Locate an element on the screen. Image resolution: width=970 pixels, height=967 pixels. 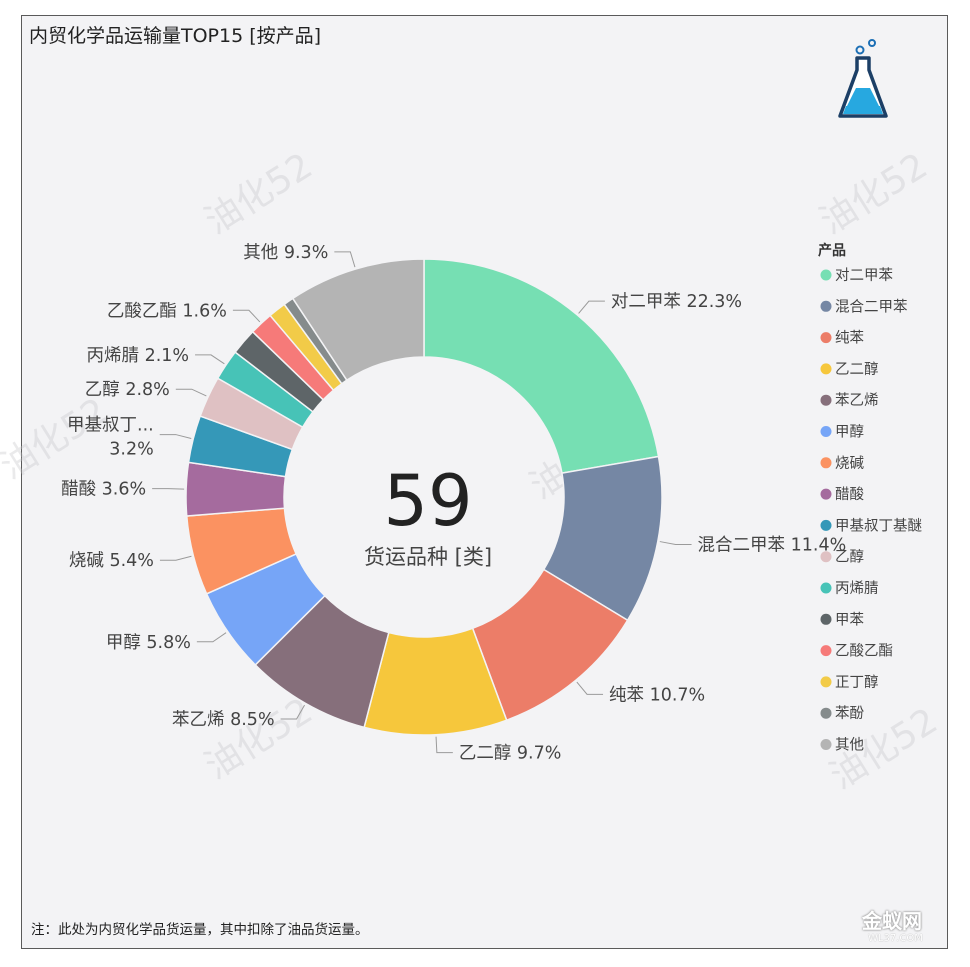
legend-item: 纯苯 is located at coordinates (849, 338).